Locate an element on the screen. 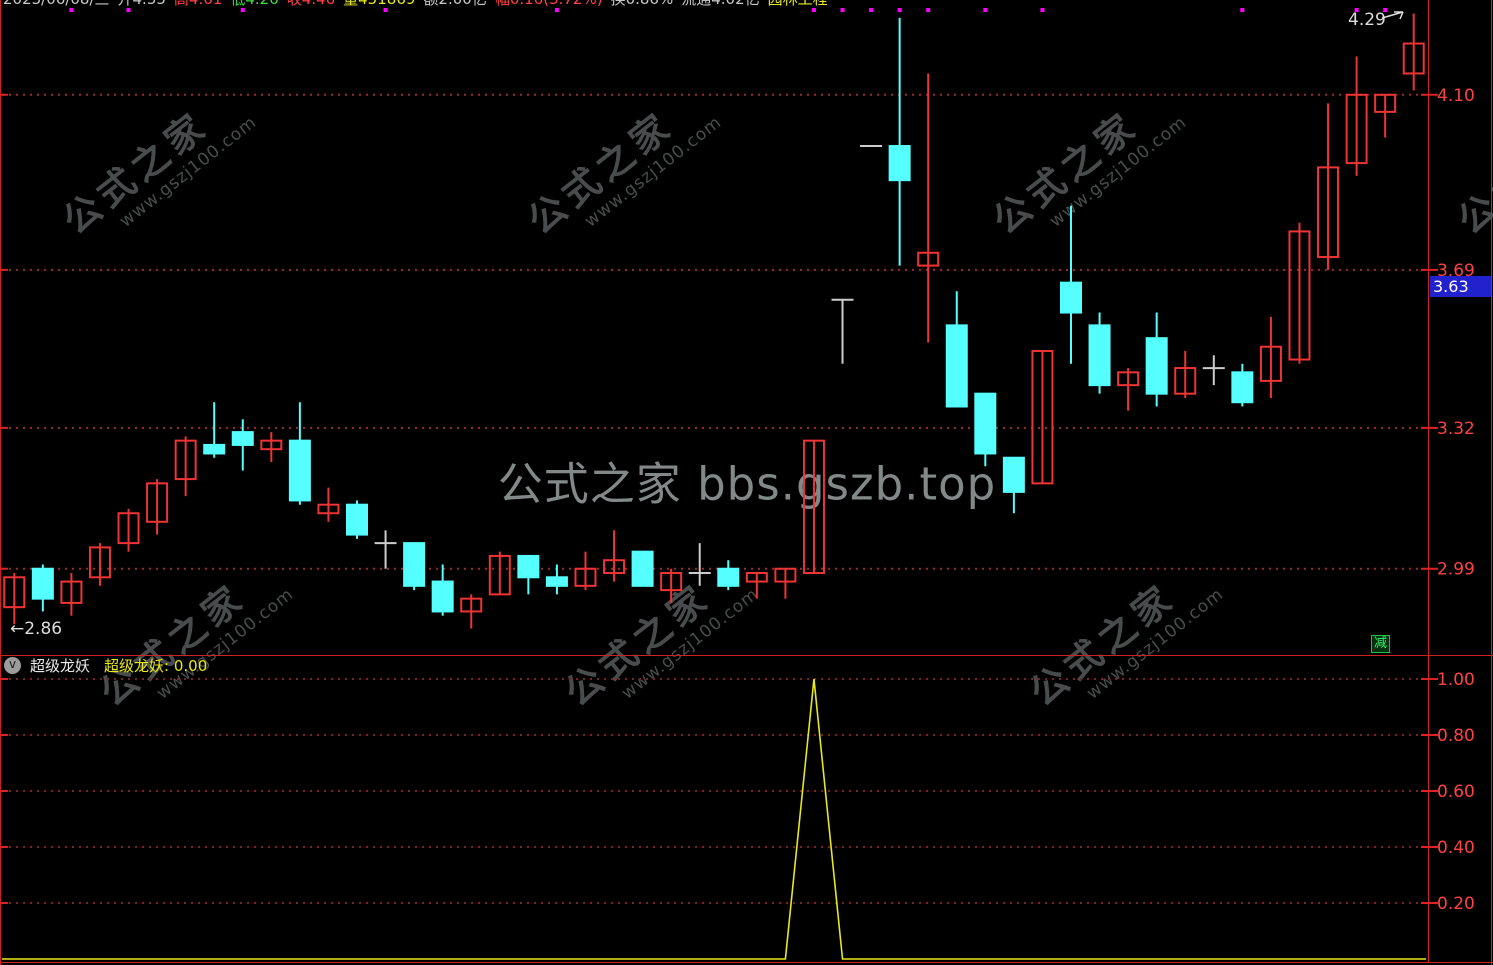 The image size is (1493, 965). info-segment: 量451869 is located at coordinates (379, 4).